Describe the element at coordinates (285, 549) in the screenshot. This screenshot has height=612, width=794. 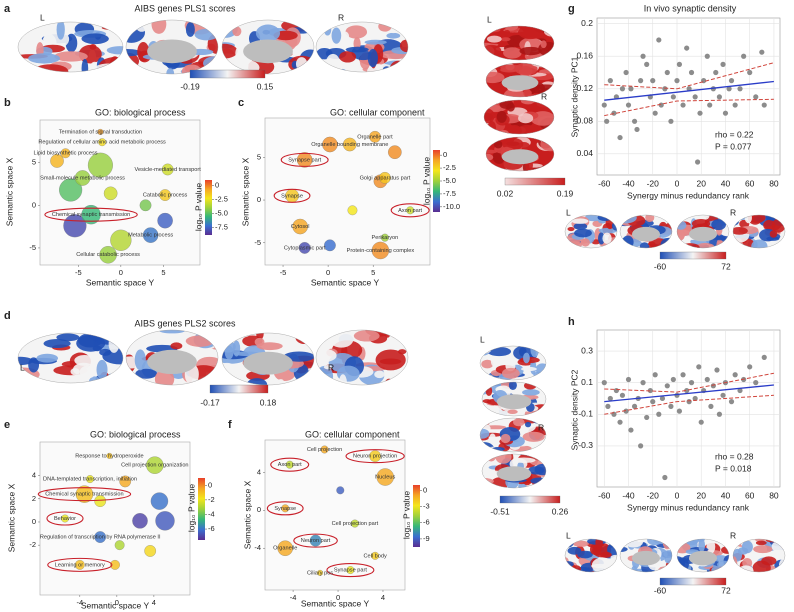
I see `bubble-label: Organelle` at that location.